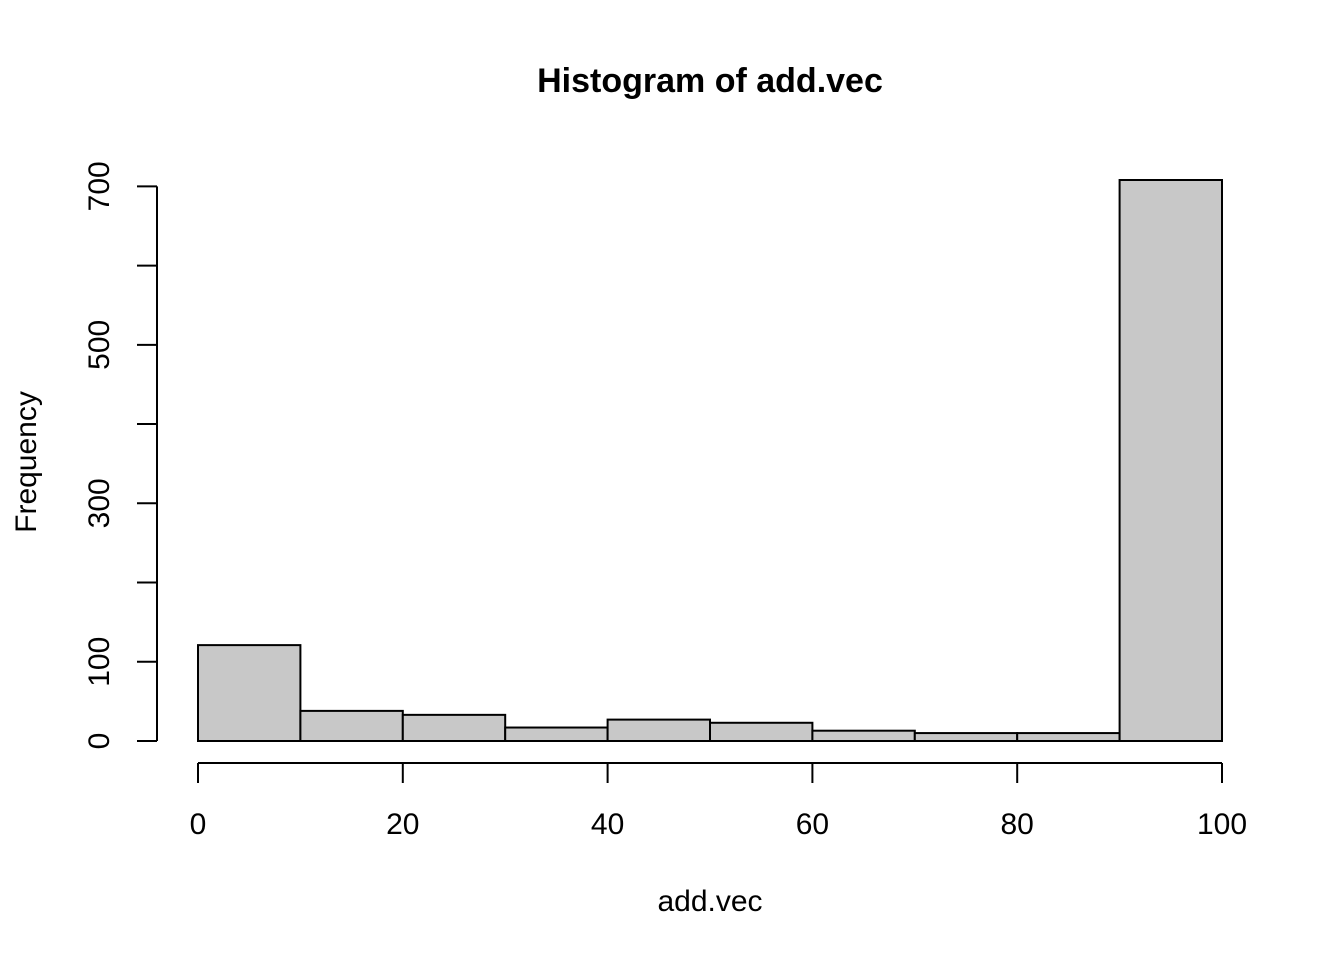  I want to click on x-tick-label-5: 100, so click(1222, 824).